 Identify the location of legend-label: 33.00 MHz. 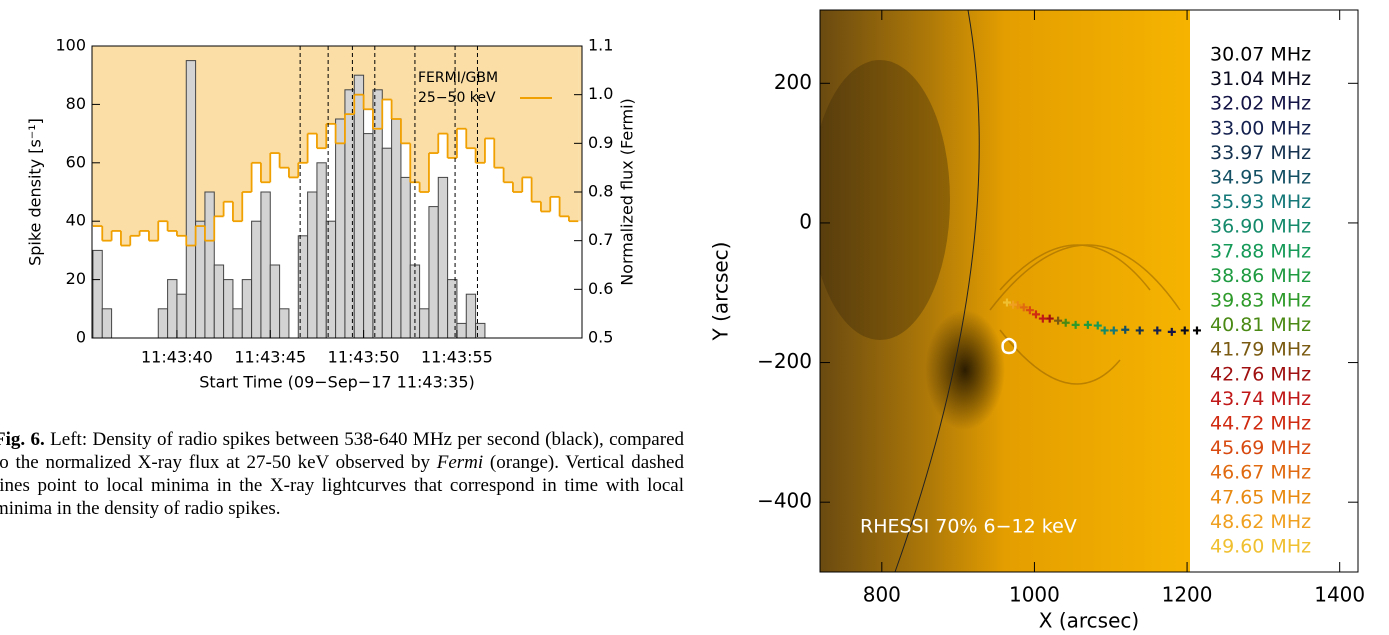
(1260, 128).